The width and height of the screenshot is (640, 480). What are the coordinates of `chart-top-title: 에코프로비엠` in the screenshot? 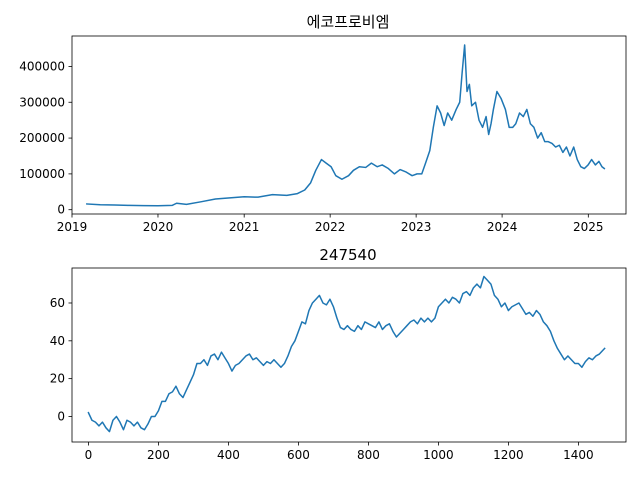 It's located at (348, 22).